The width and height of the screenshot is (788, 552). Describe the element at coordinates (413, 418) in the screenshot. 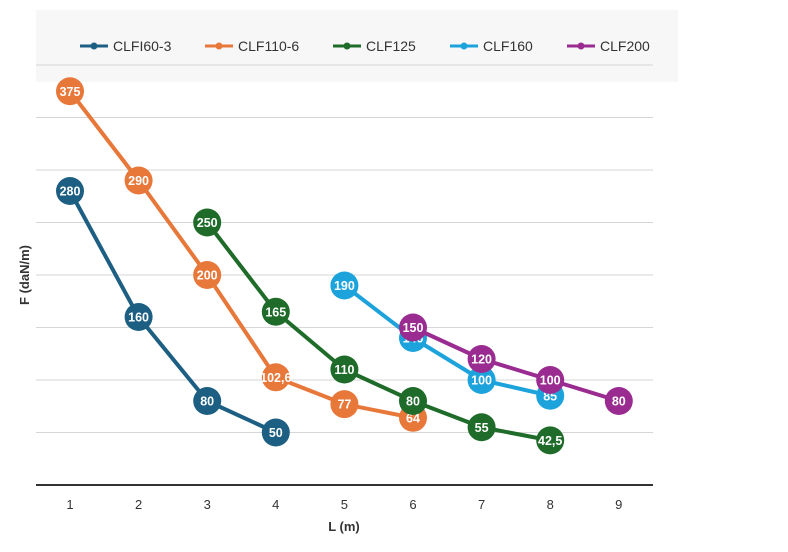

I see `data-label: 64` at that location.